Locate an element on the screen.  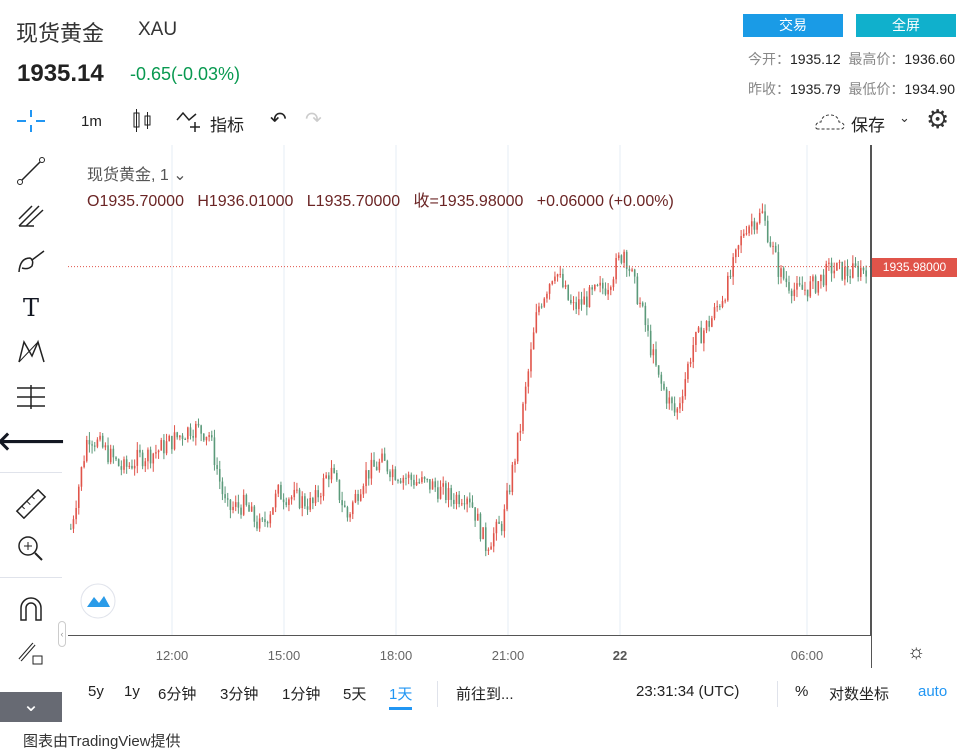
candle-style-icon is located at coordinates (142, 121).